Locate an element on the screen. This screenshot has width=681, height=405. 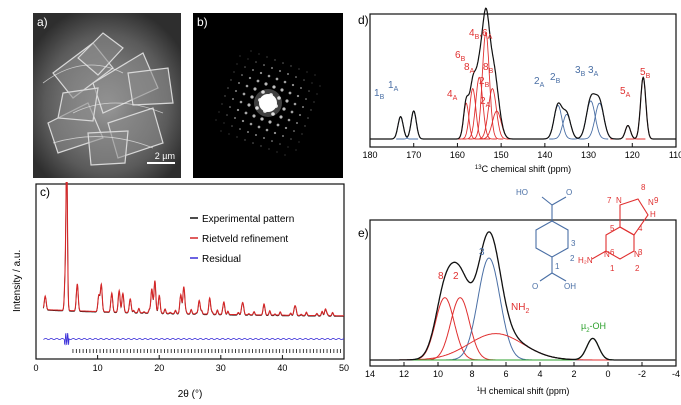
xrd-residual-line is located at coordinates (194, 339).